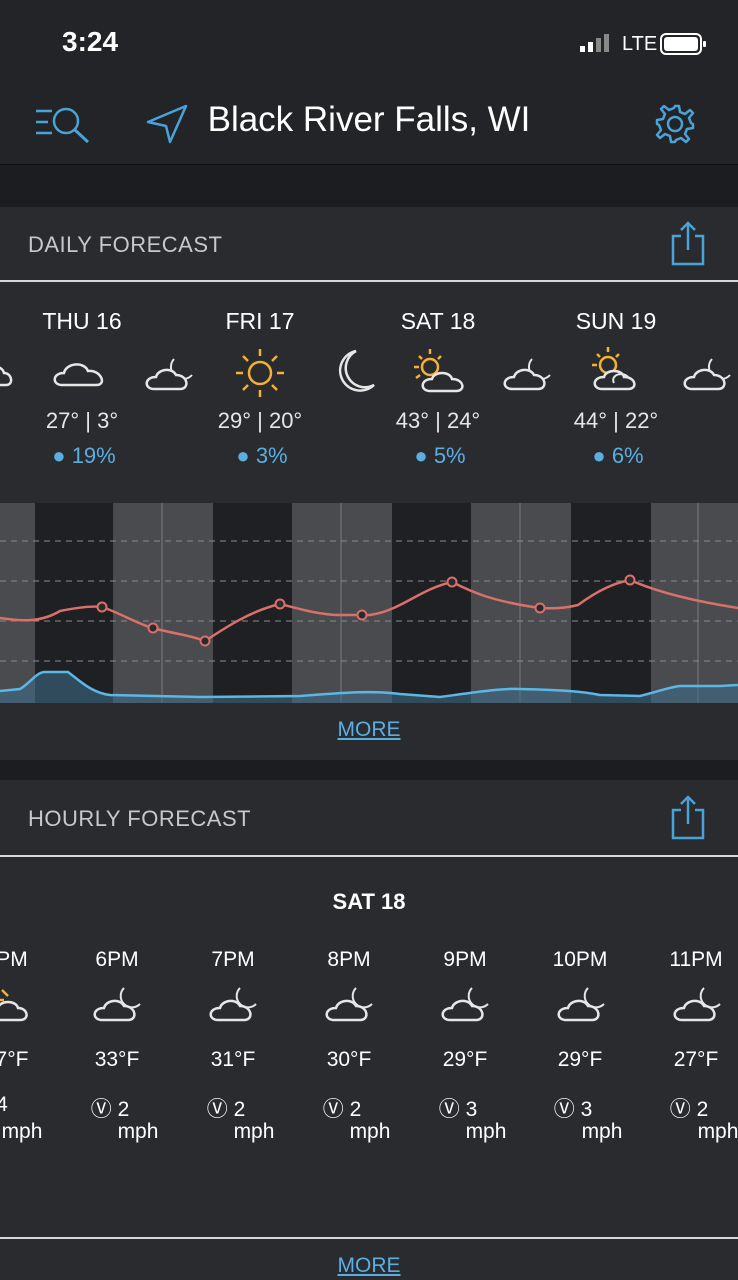 This screenshot has height=1280, width=738. What do you see at coordinates (616, 420) in the screenshot?
I see `day-temps: 44° | 22°` at bounding box center [616, 420].